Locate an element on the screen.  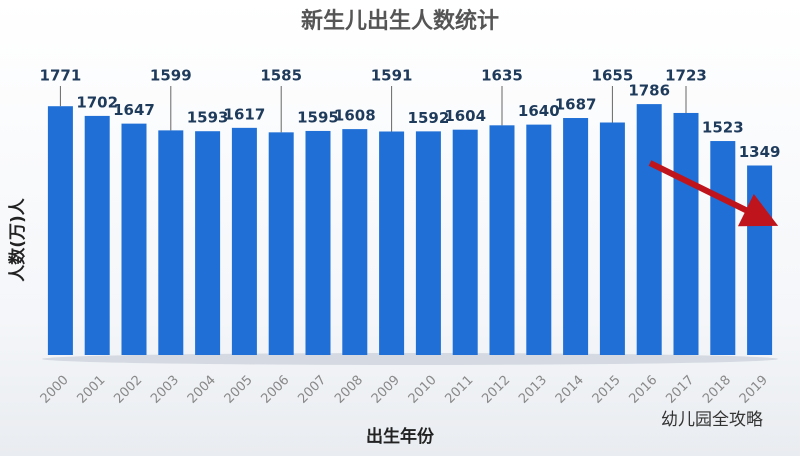
value-label: 1771 is located at coordinates (61, 76).